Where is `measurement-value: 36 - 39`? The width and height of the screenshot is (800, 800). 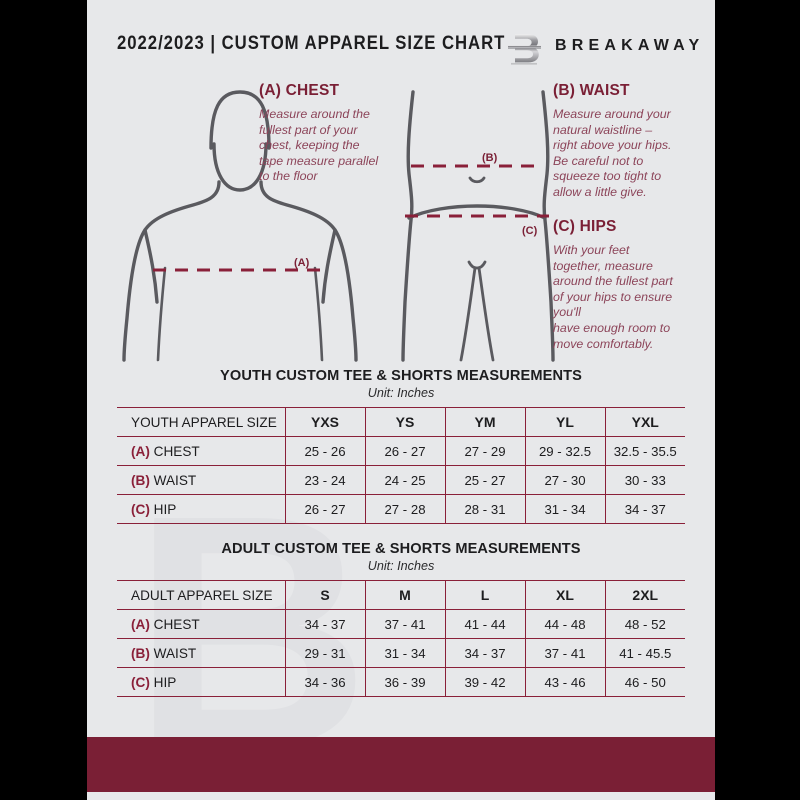
measurement-value: 36 - 39 is located at coordinates (405, 682).